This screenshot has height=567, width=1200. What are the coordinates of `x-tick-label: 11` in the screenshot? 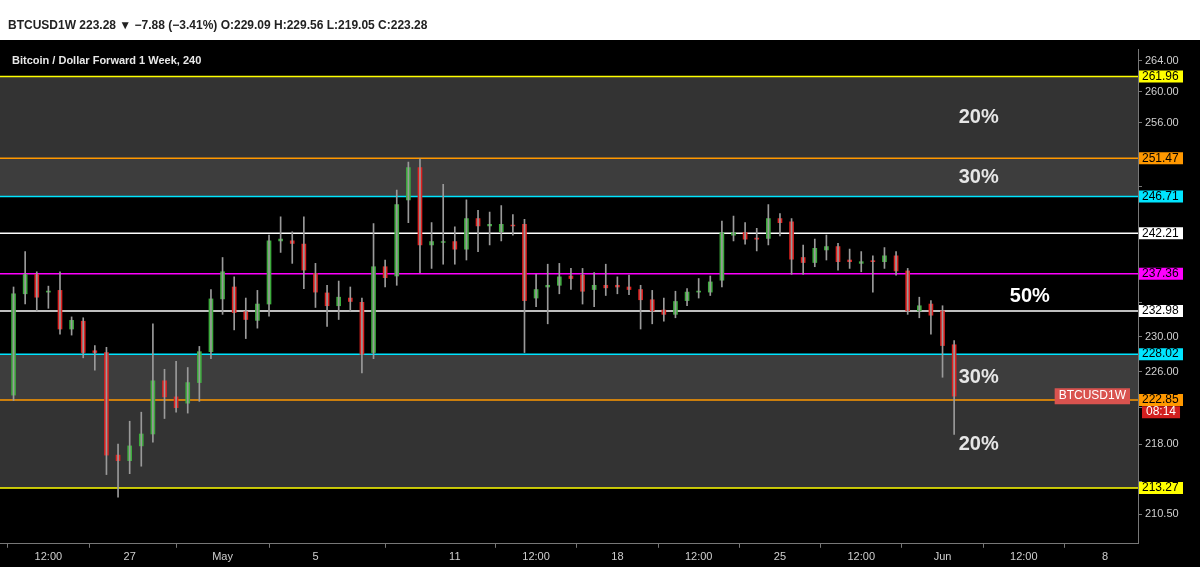 It's located at (455, 556).